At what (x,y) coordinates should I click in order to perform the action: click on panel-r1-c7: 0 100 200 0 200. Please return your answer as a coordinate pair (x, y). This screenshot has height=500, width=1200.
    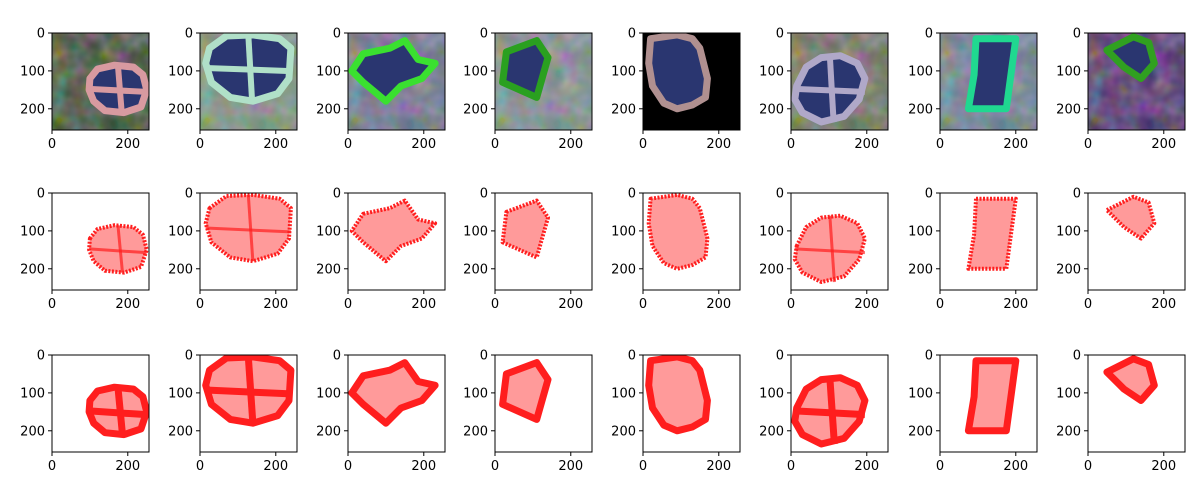
    Looking at the image, I should click on (1121, 249).